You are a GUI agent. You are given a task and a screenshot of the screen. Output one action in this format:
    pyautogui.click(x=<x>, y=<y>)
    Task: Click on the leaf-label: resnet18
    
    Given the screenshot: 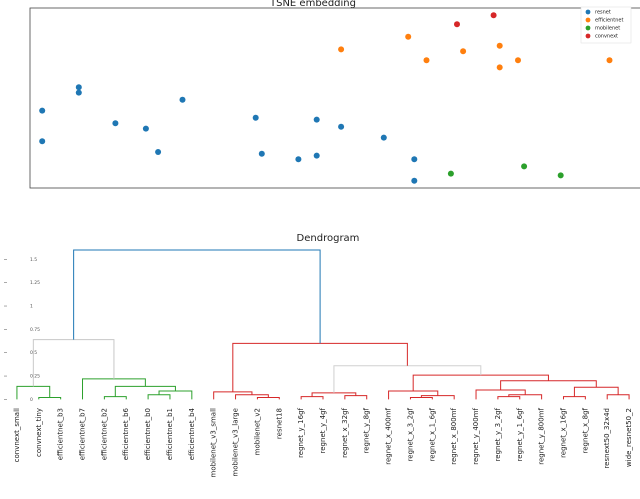 What is the action you would take?
    pyautogui.click(x=279, y=423)
    